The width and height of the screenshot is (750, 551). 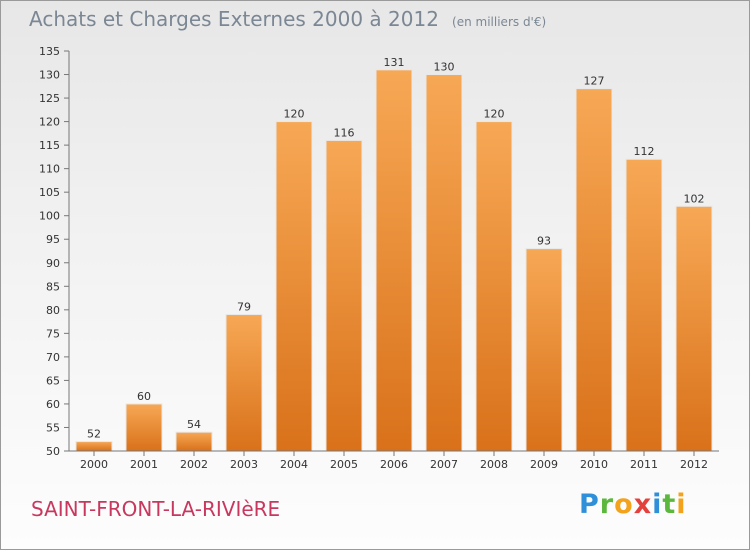 I want to click on x-tick-label: 2009, so click(x=544, y=464).